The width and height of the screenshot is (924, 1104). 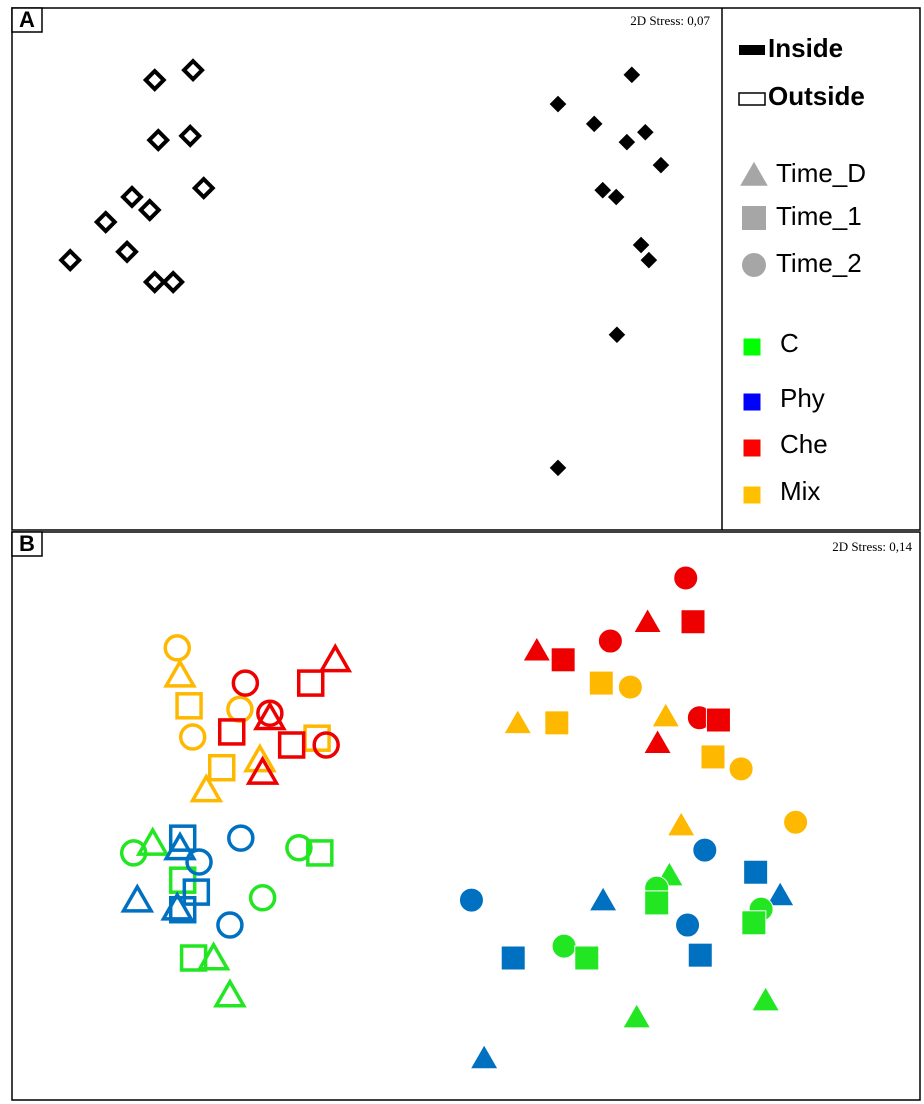 I want to click on panel-label: A, so click(x=27, y=19).